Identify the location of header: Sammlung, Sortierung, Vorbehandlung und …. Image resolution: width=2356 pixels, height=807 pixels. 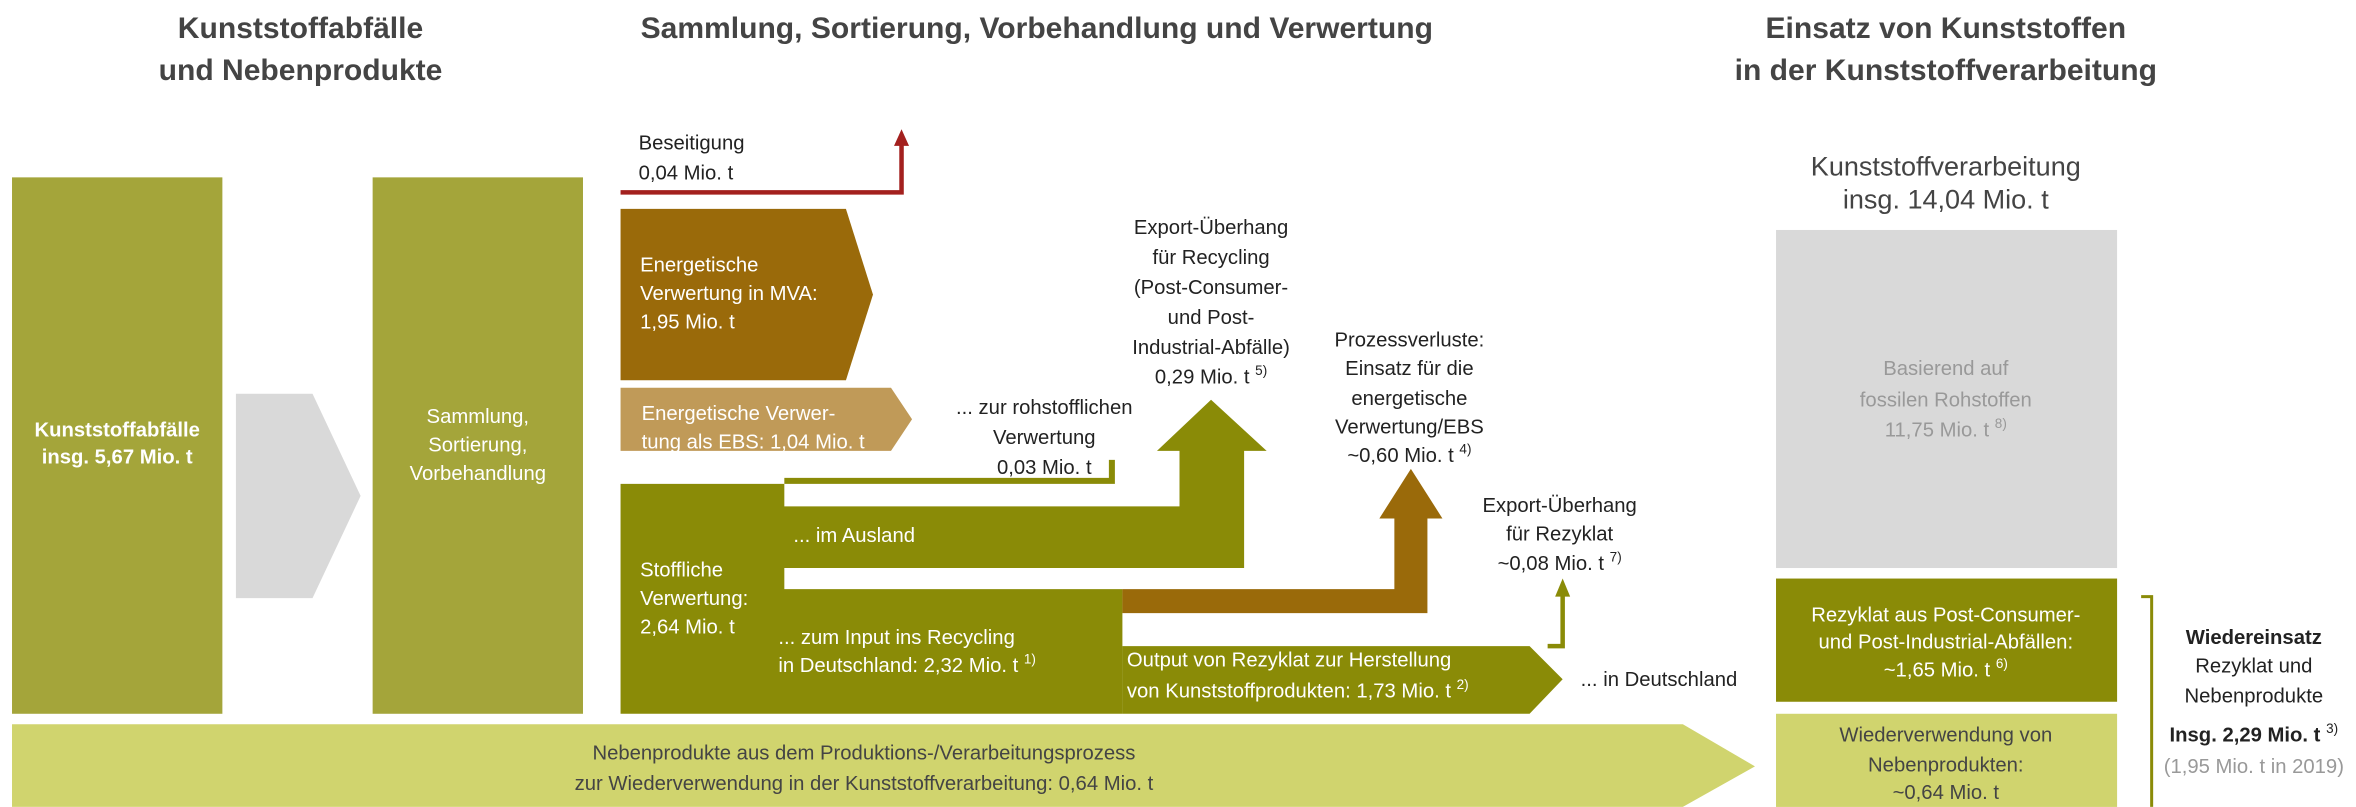
(1037, 28).